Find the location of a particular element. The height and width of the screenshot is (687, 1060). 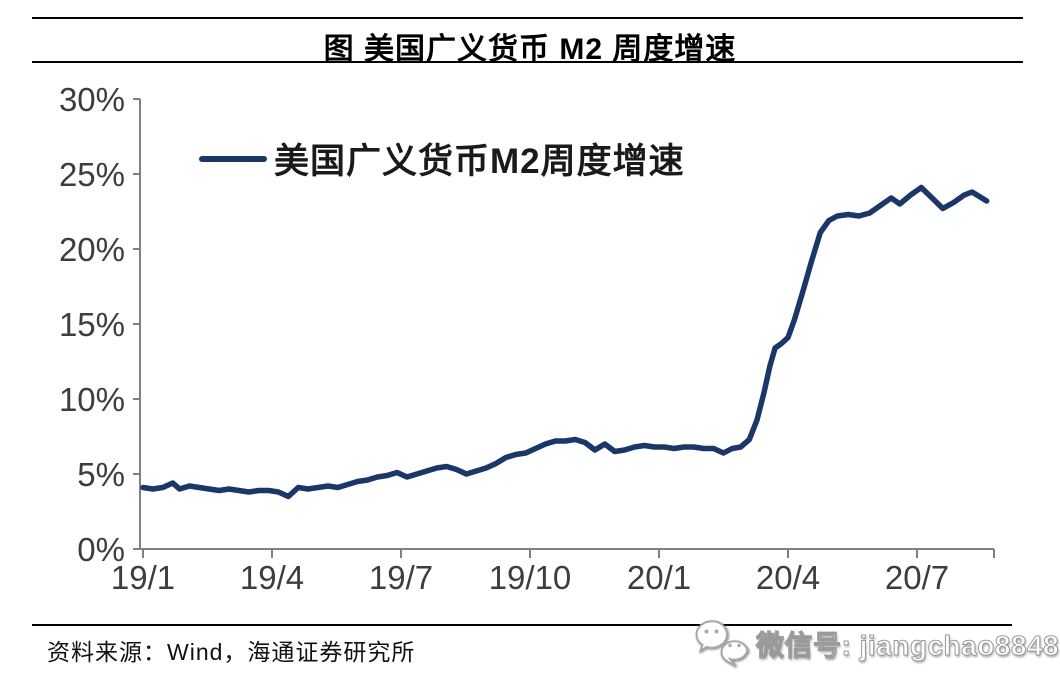

legend-label: 美国广义货币M2周度增速 is located at coordinates (479, 161).